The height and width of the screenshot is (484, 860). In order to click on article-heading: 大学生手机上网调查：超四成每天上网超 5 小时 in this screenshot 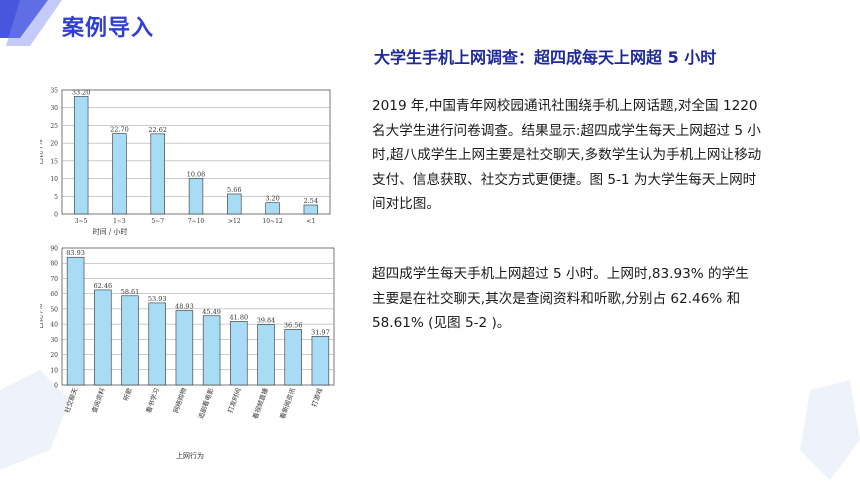, I will do `click(545, 57)`.